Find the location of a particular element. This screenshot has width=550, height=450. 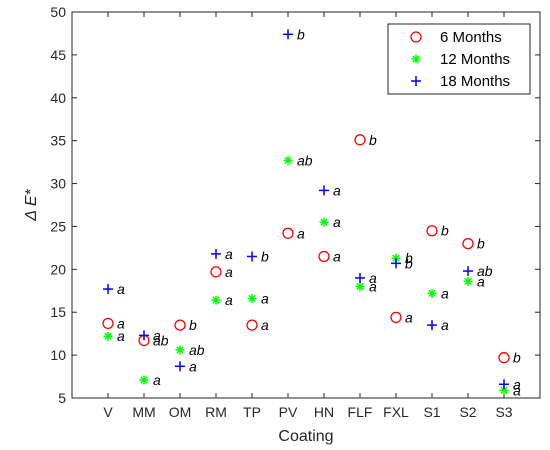

y-tick-label: 40 is located at coordinates (58, 98).